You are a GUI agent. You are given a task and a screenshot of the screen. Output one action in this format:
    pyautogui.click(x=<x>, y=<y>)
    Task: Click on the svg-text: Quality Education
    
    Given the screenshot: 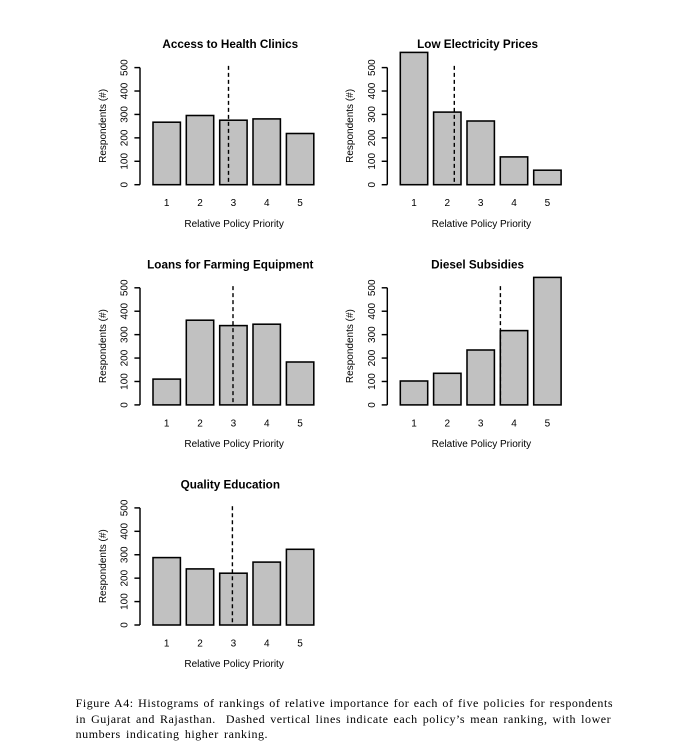 What is the action you would take?
    pyautogui.click(x=230, y=484)
    